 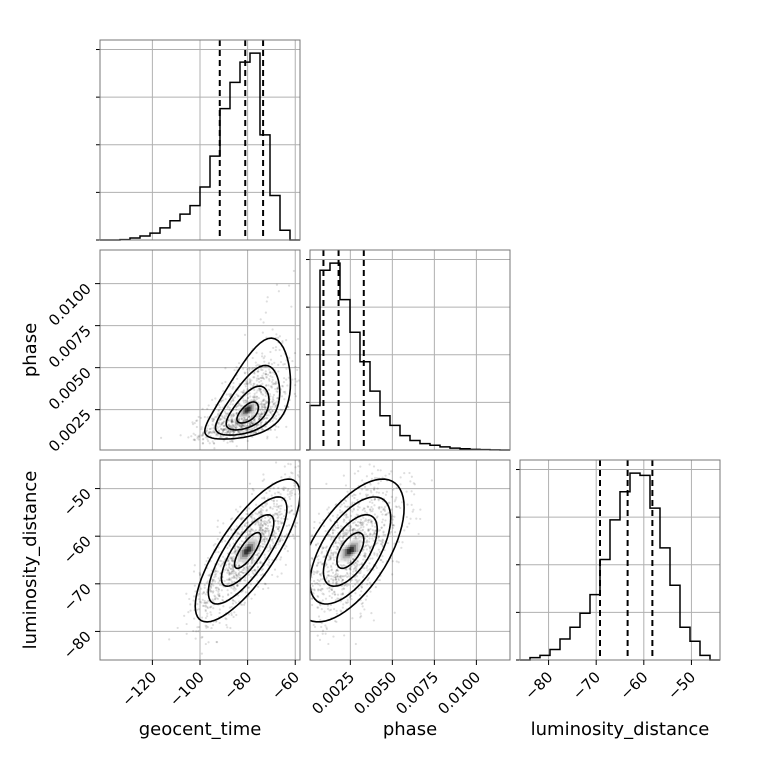 What do you see at coordinates (538, 685) in the screenshot?
I see `x-tick-label-luminosity_distance: −80` at bounding box center [538, 685].